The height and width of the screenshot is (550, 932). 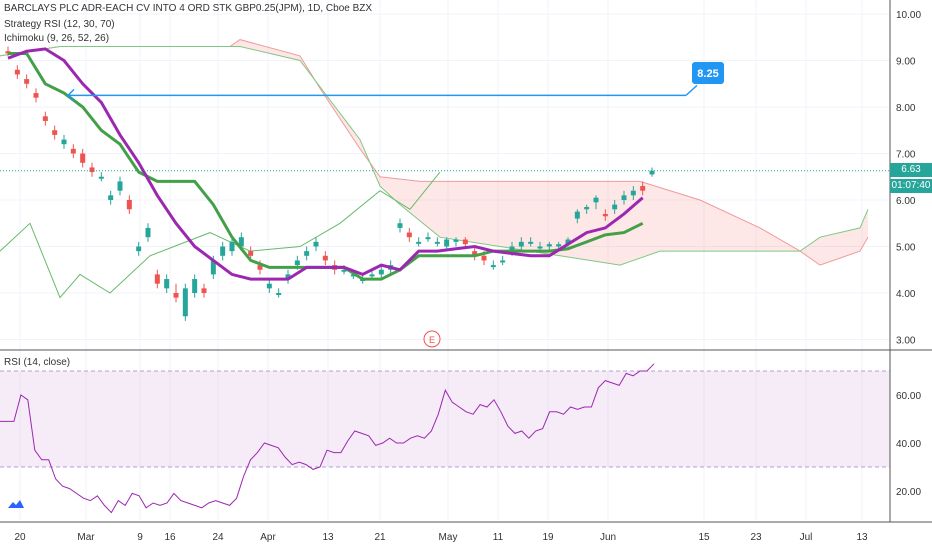 What do you see at coordinates (380, 537) in the screenshot?
I see `time-tick-label: 21` at bounding box center [380, 537].